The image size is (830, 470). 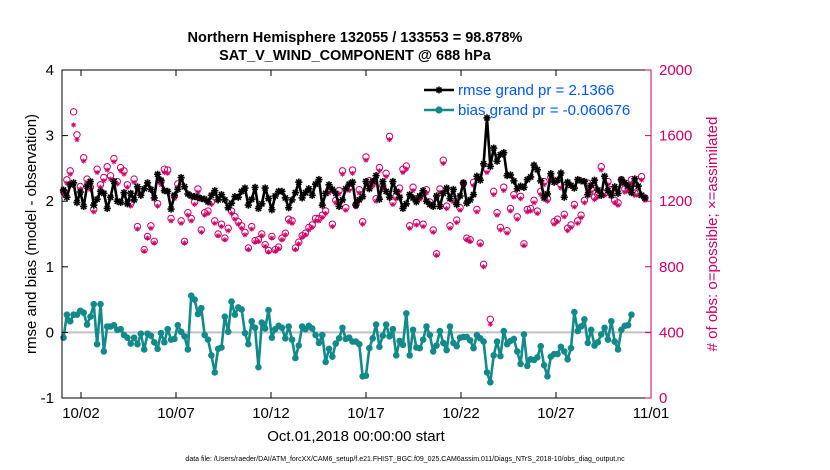 I want to click on y-right-tick-label: 0, so click(x=663, y=398).